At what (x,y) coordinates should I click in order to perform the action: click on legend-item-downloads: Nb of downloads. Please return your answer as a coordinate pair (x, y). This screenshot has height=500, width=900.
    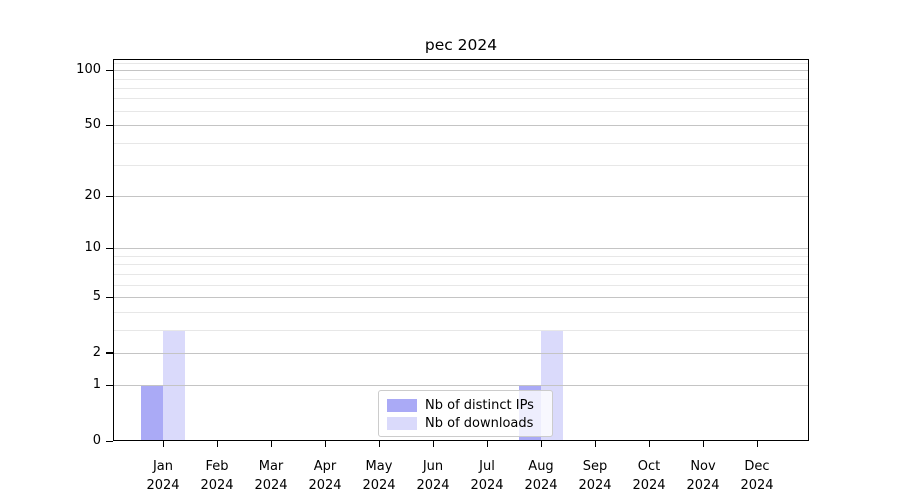
    Looking at the image, I should click on (465, 423).